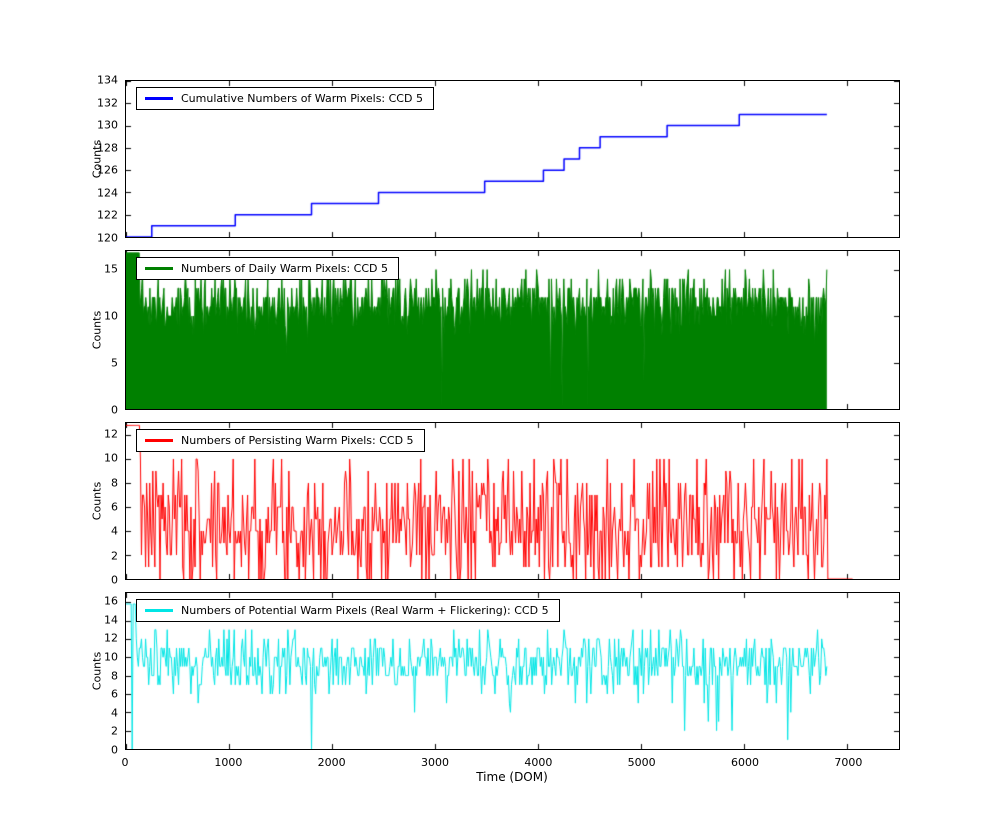 This screenshot has width=1000, height=832. What do you see at coordinates (107, 215) in the screenshot?
I see `y-tick-label: 122` at bounding box center [107, 215].